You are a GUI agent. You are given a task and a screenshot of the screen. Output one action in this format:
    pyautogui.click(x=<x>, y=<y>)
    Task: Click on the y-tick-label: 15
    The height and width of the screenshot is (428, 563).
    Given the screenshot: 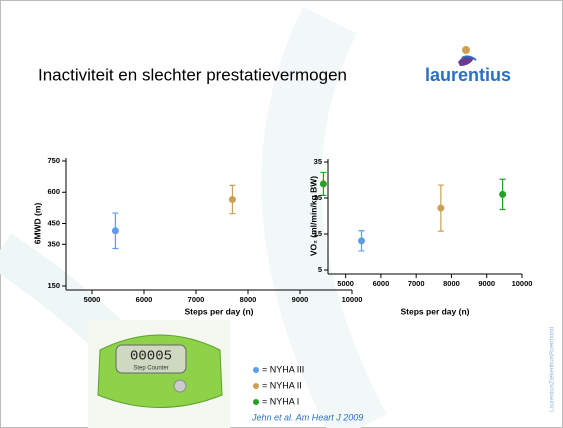 What is the action you would take?
    pyautogui.click(x=318, y=233)
    